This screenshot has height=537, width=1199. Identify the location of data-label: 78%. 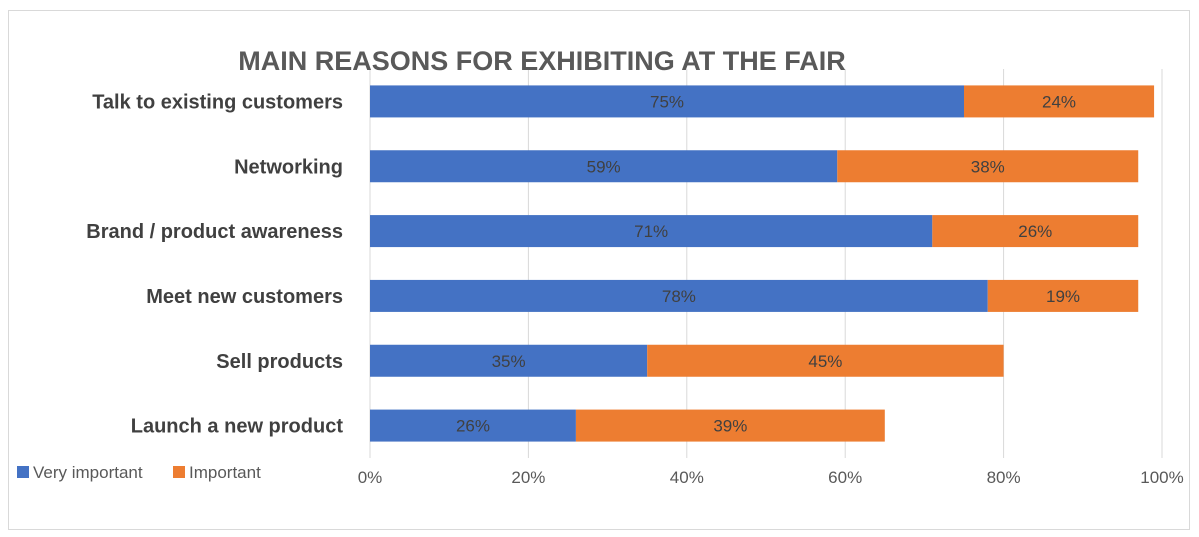
(679, 296).